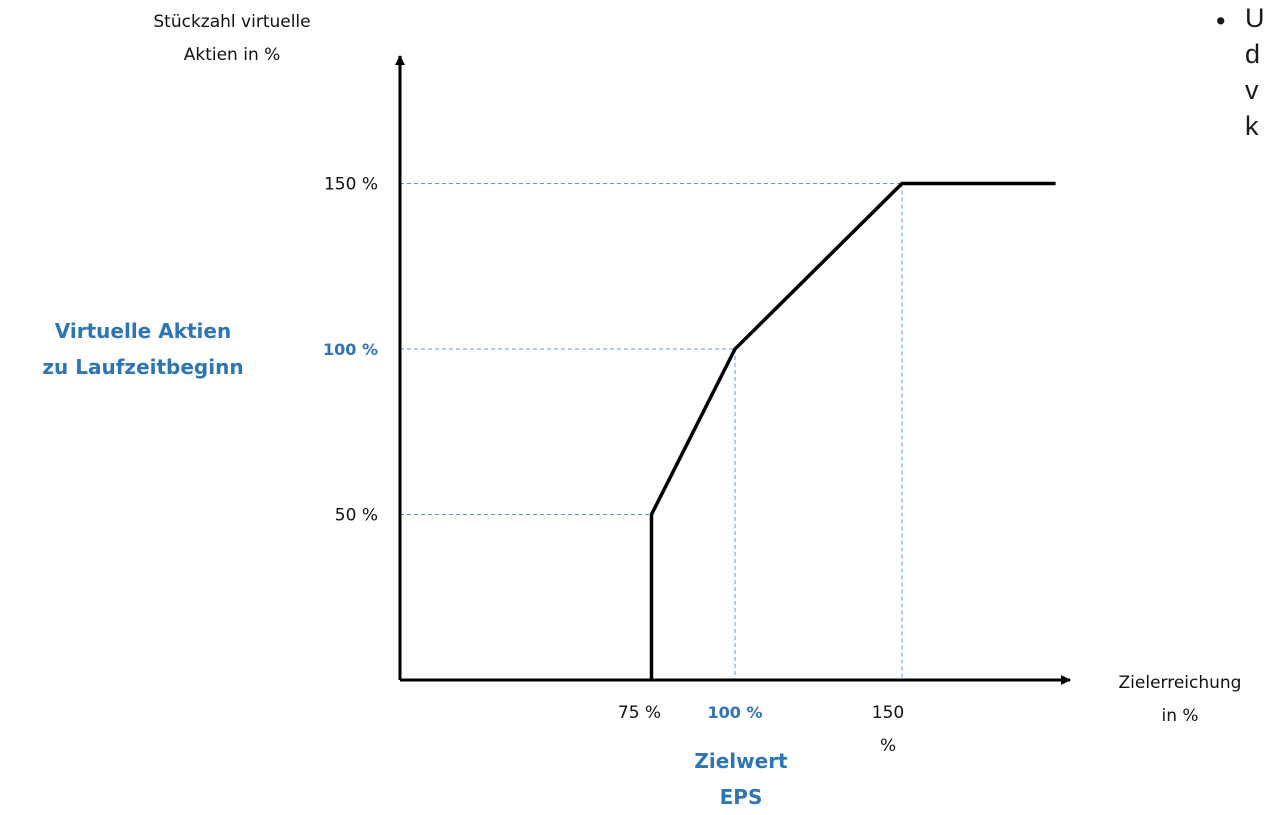 This screenshot has height=815, width=1267. I want to click on side-text-line-0: U, so click(1255, 18).